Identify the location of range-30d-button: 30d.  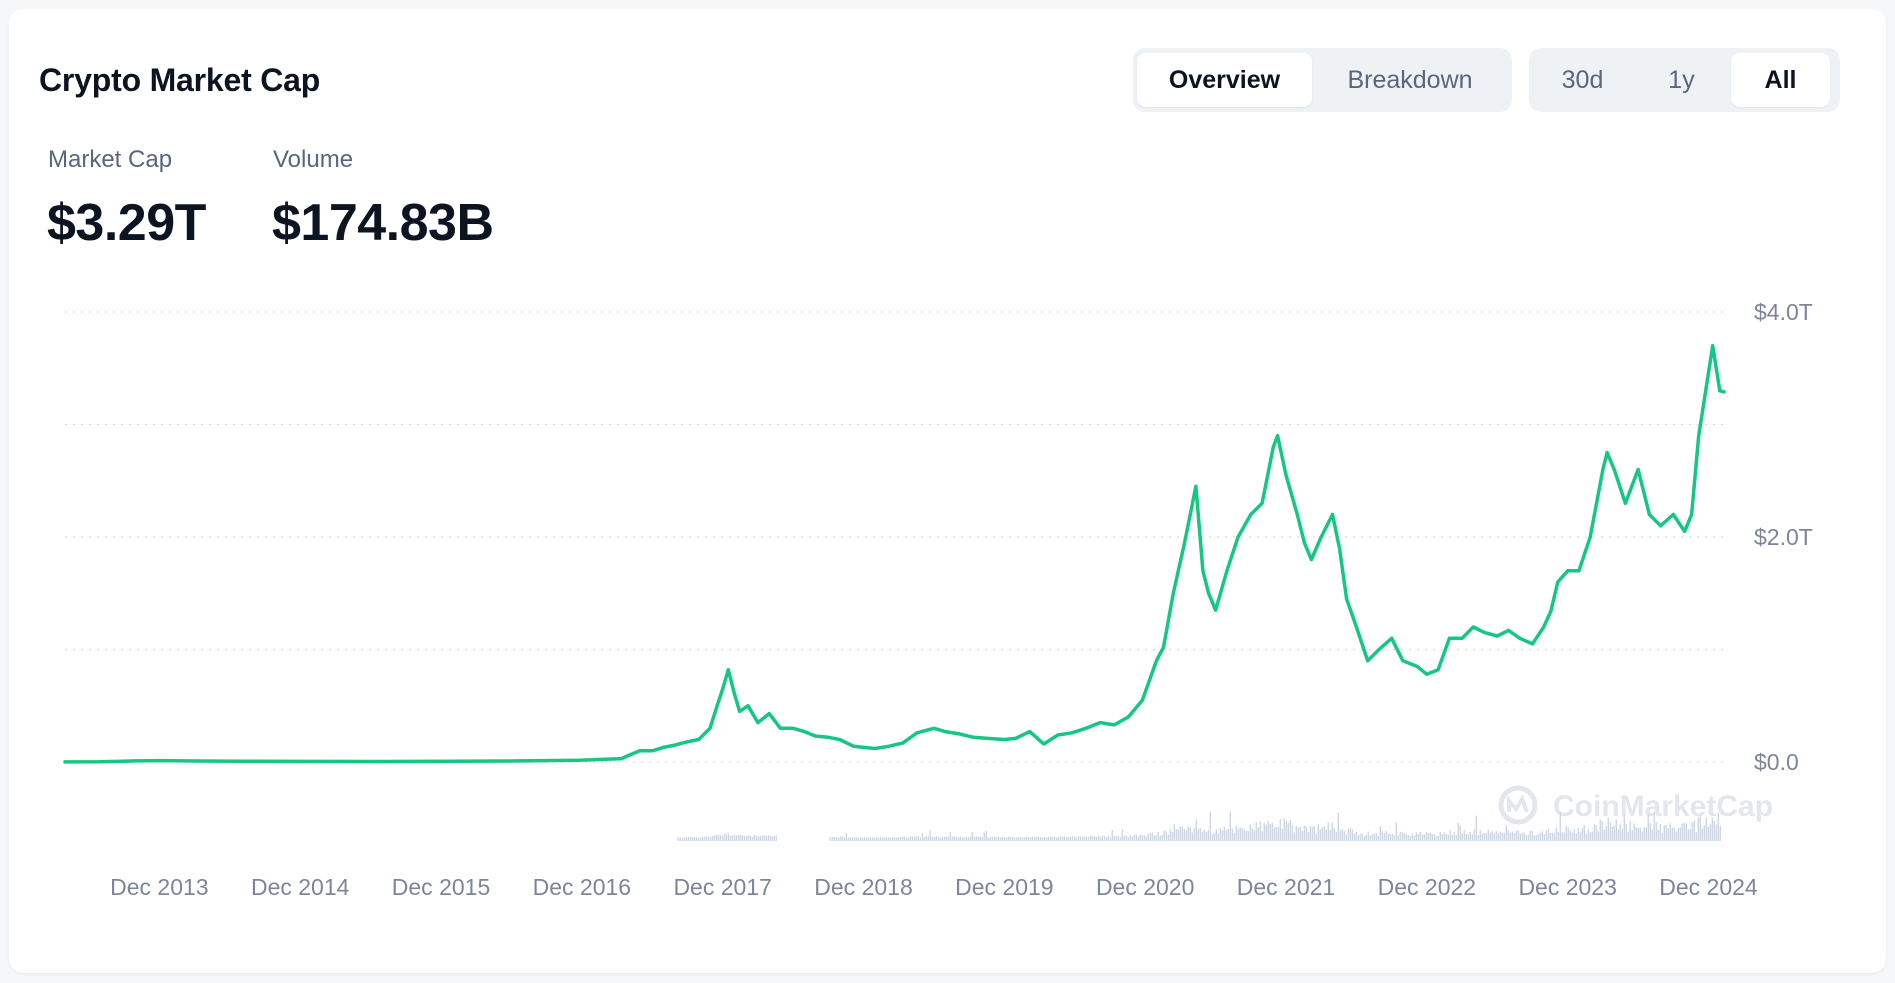
(1582, 79).